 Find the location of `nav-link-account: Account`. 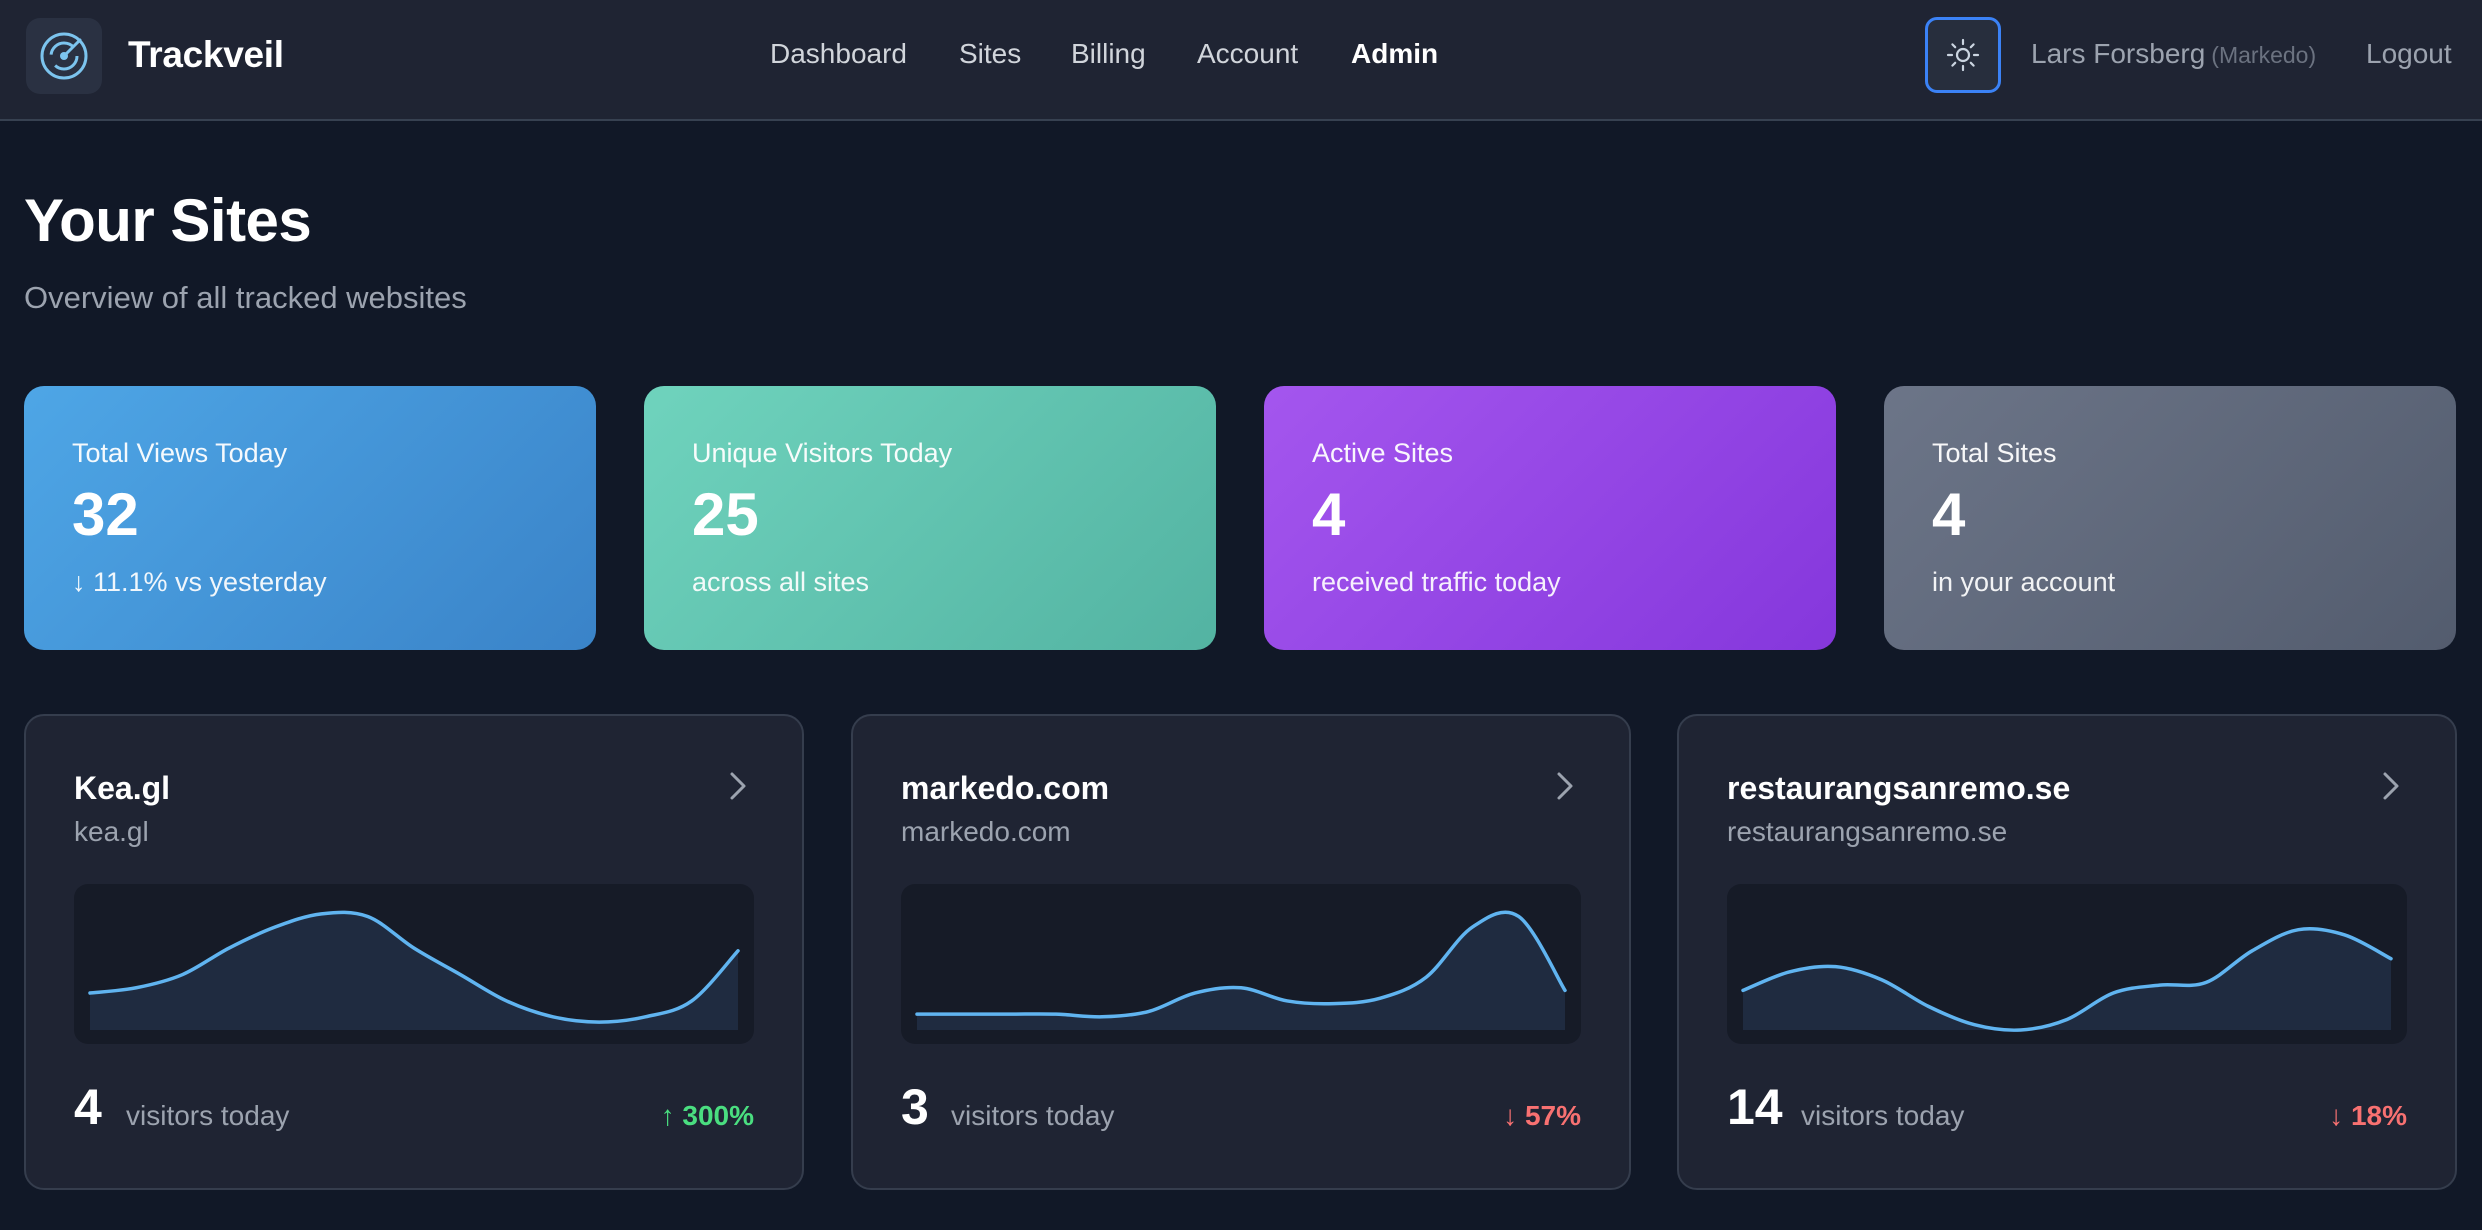

nav-link-account: Account is located at coordinates (1248, 53).